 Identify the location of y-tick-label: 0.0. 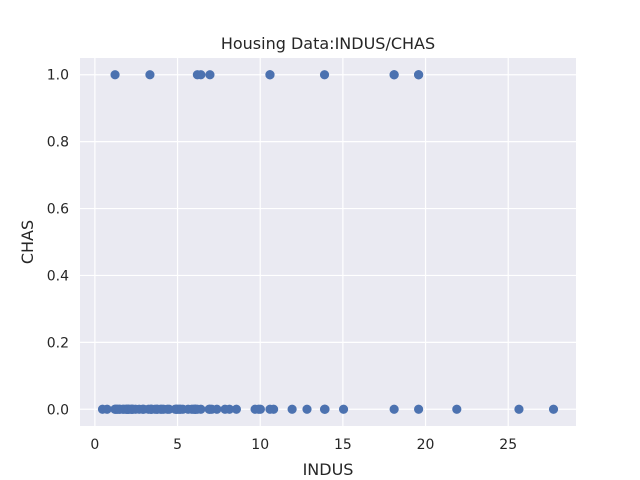
(58, 410).